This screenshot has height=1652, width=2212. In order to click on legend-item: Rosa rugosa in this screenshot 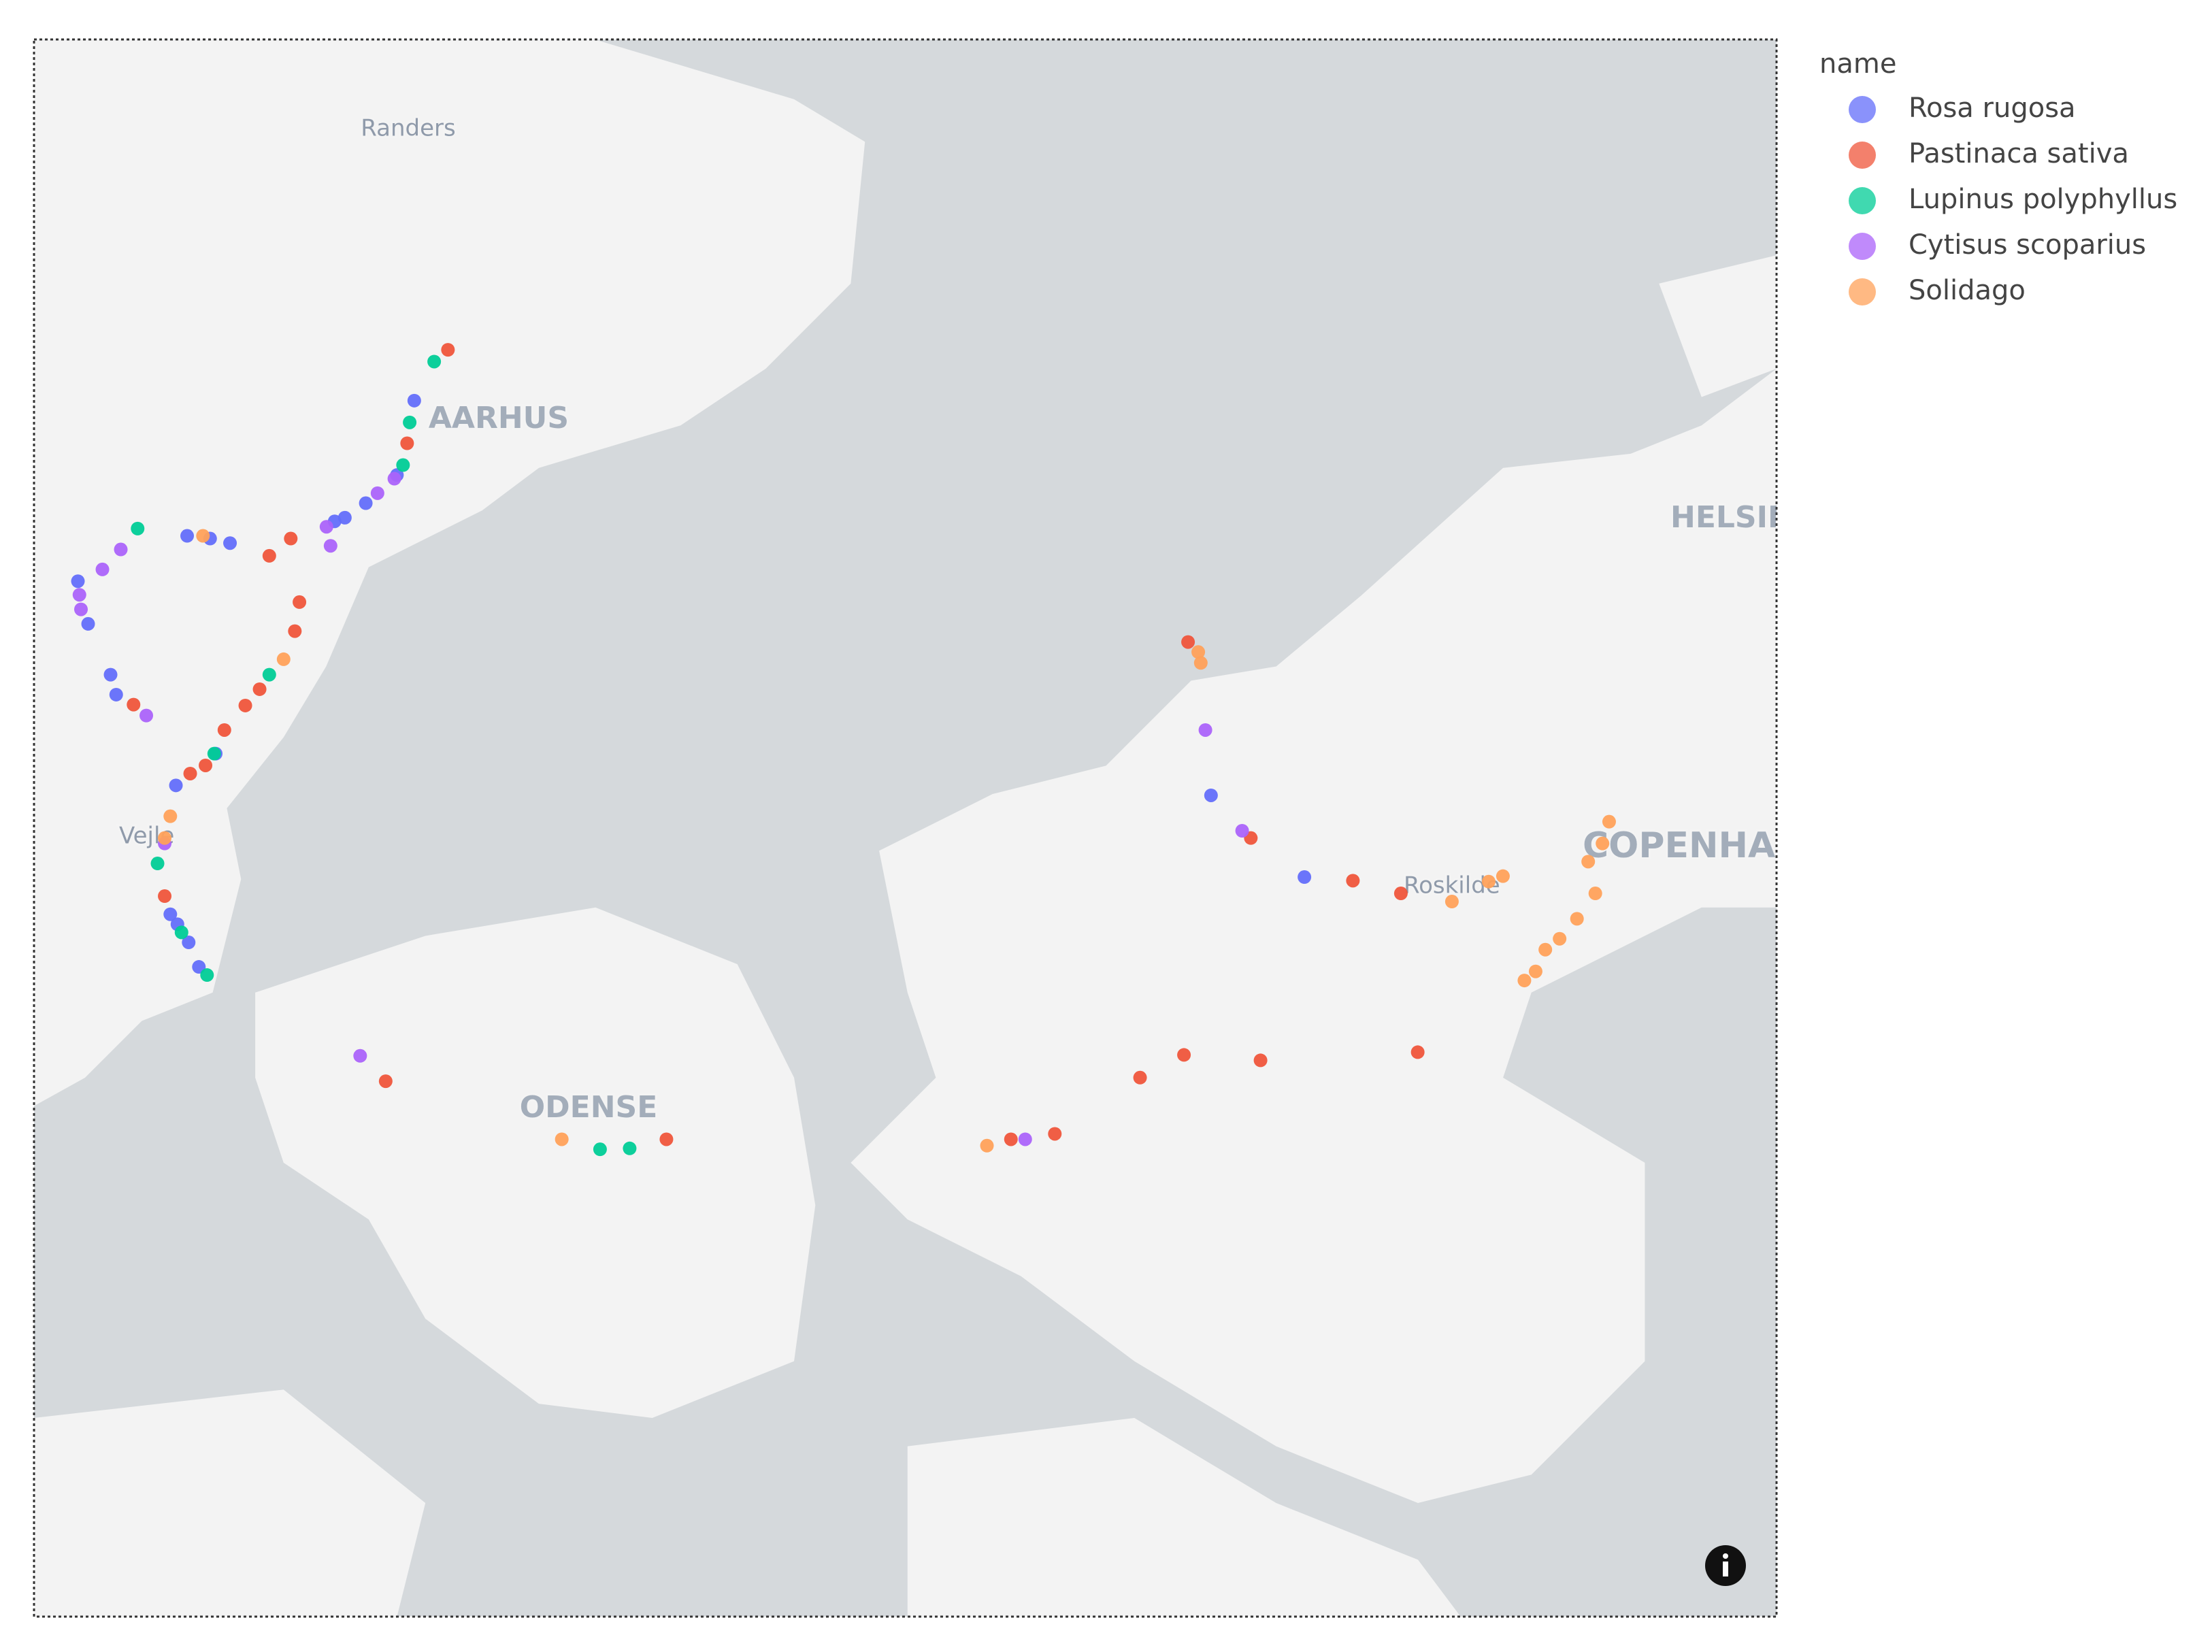, I will do `click(1962, 109)`.